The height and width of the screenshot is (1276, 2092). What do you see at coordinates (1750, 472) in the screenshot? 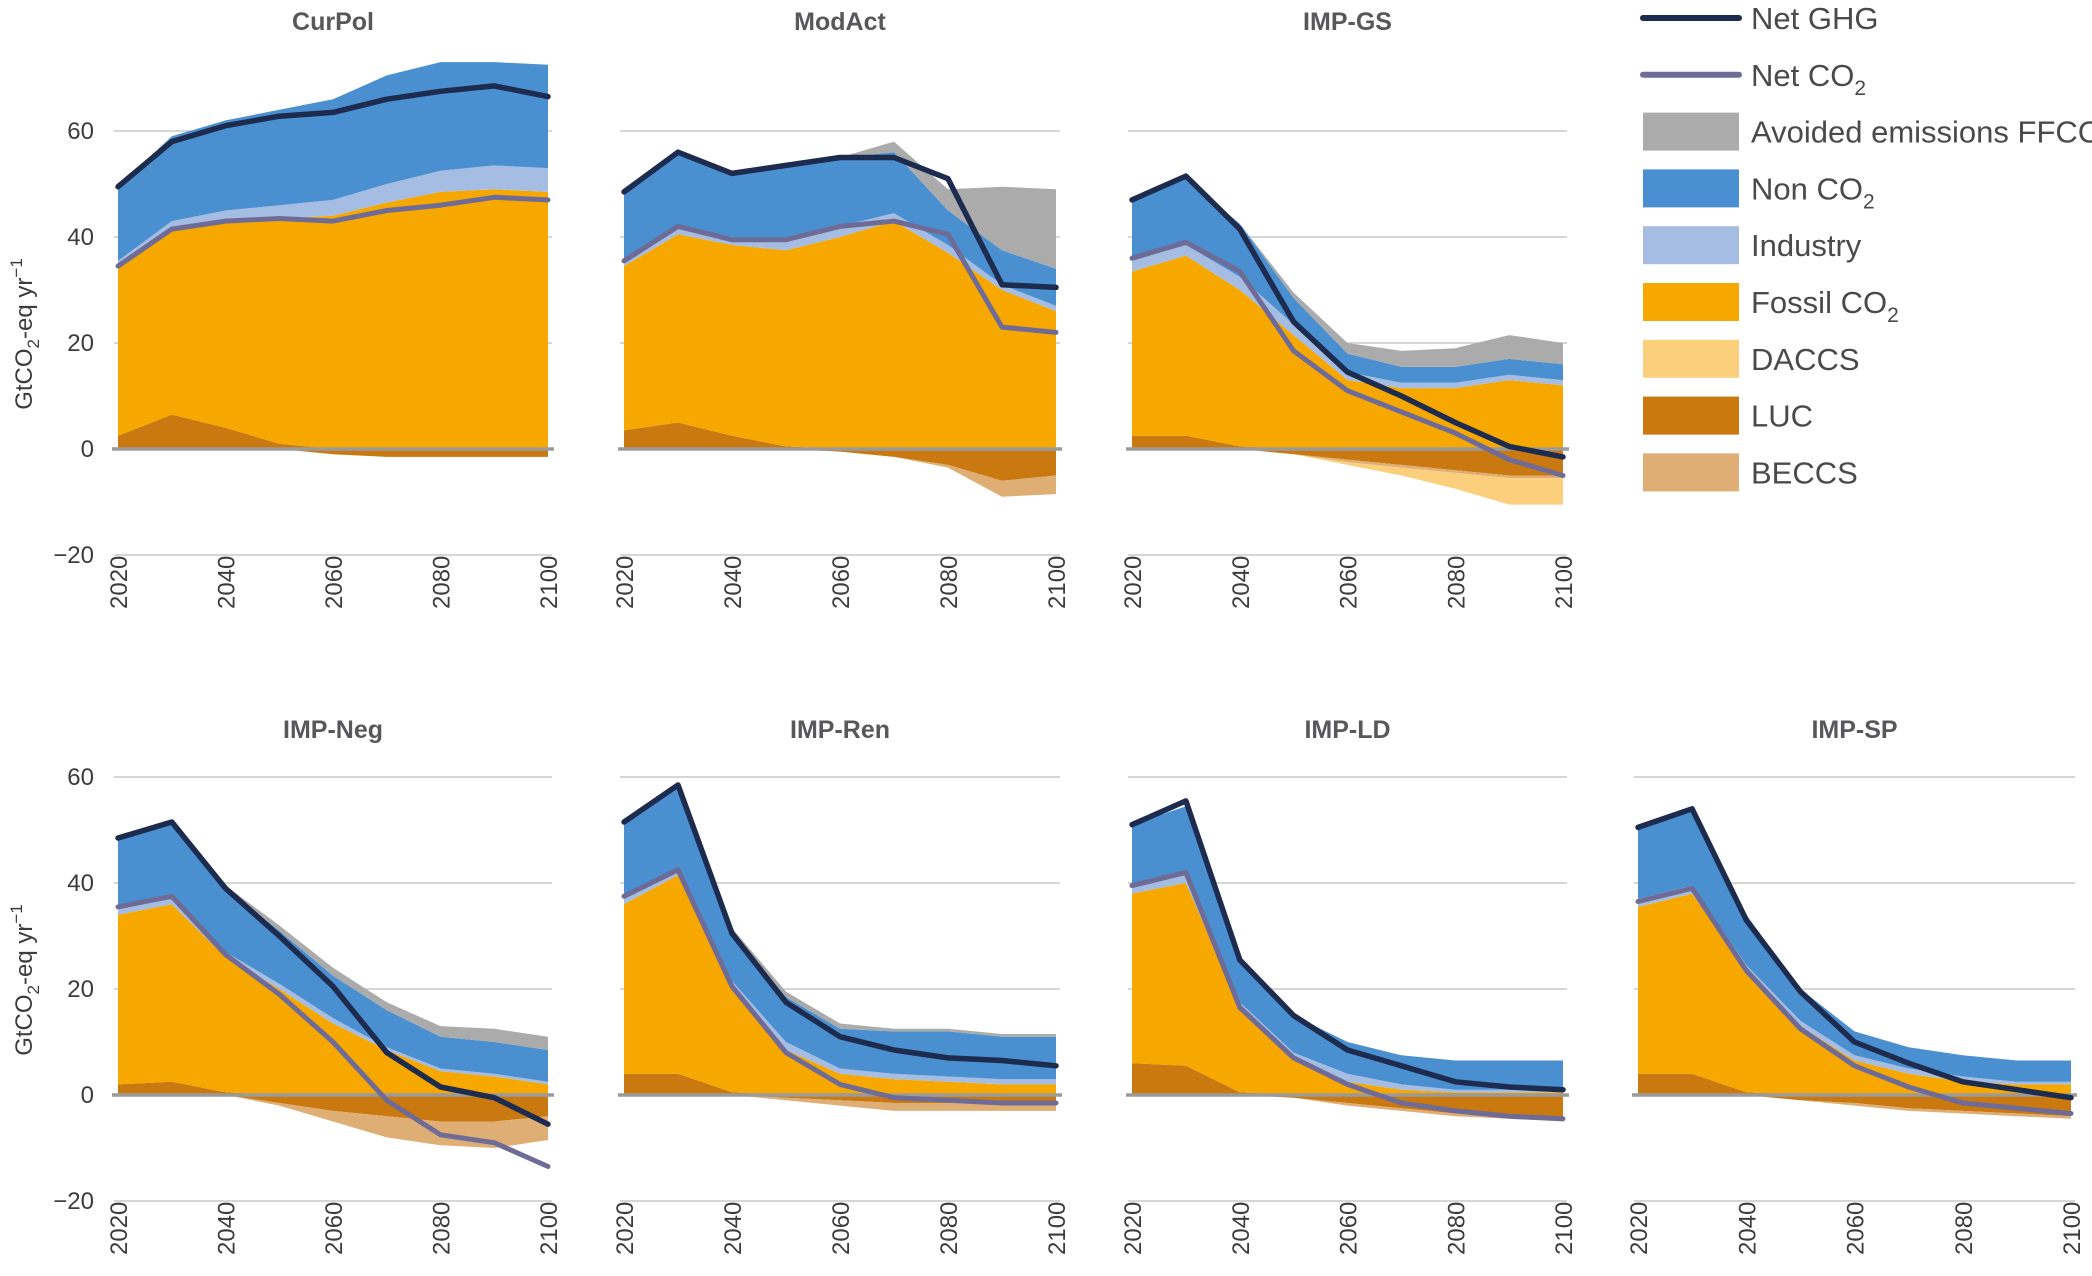
I see `legend-item-beccs: BECCS` at bounding box center [1750, 472].